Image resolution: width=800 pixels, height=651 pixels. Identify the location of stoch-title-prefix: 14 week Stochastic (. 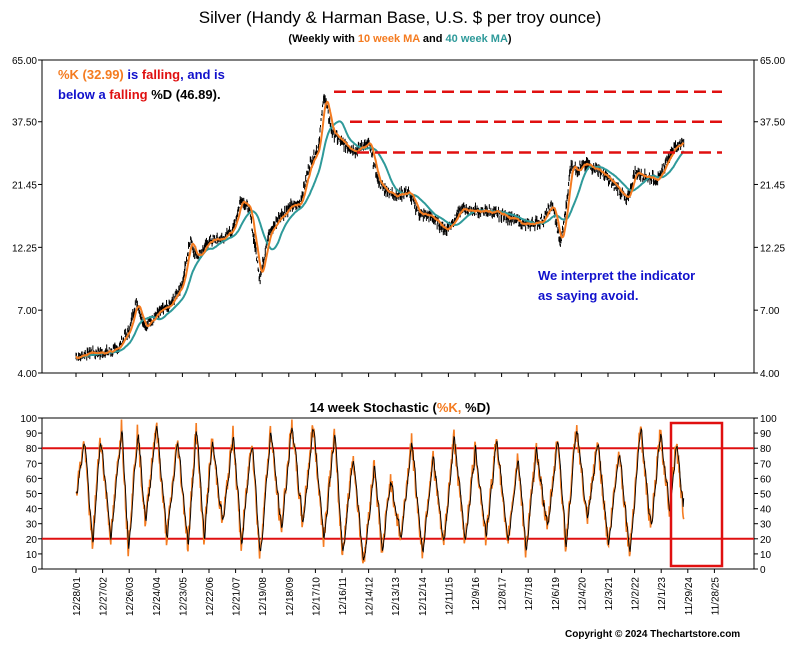
(373, 407).